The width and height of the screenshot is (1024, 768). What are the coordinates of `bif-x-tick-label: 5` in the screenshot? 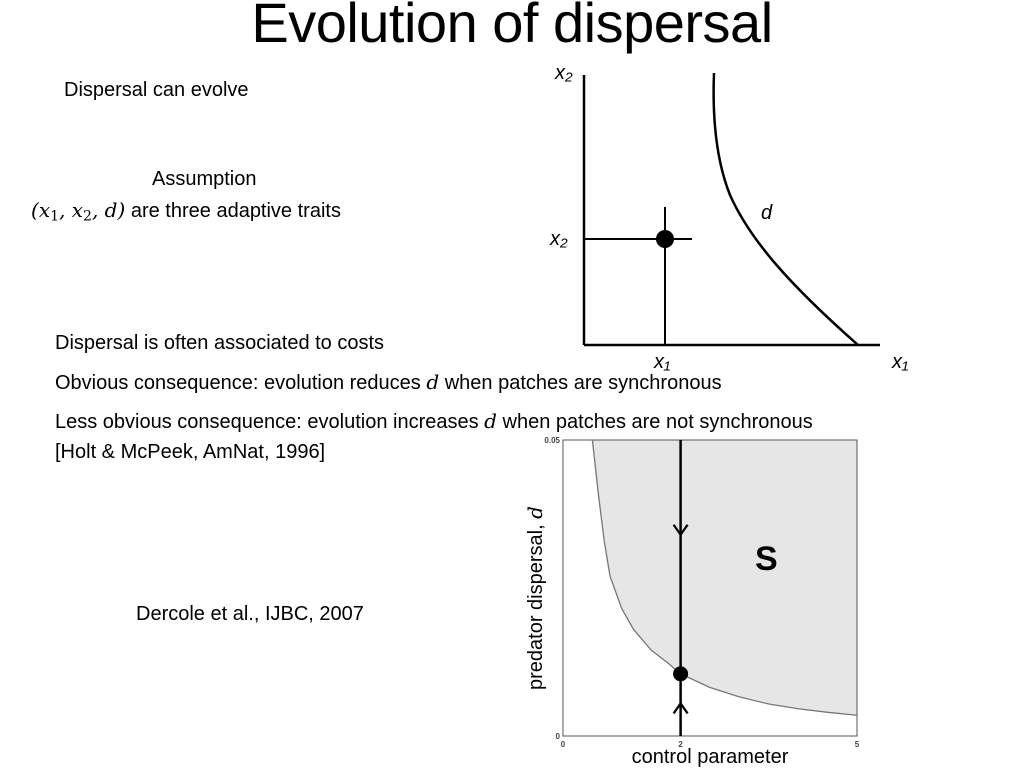 It's located at (857, 744).